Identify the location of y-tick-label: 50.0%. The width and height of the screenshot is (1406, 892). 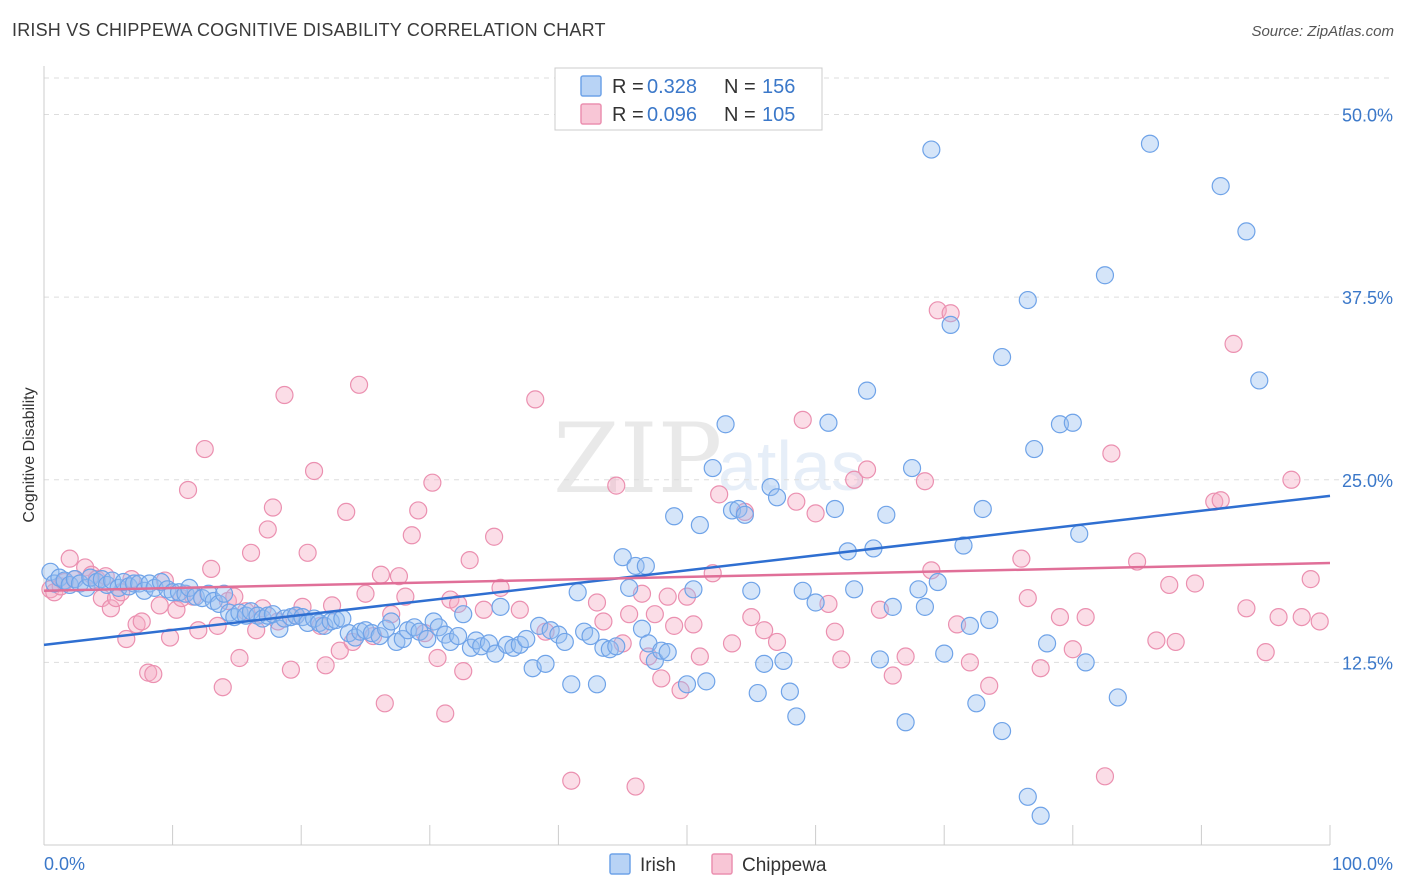
(1367, 116).